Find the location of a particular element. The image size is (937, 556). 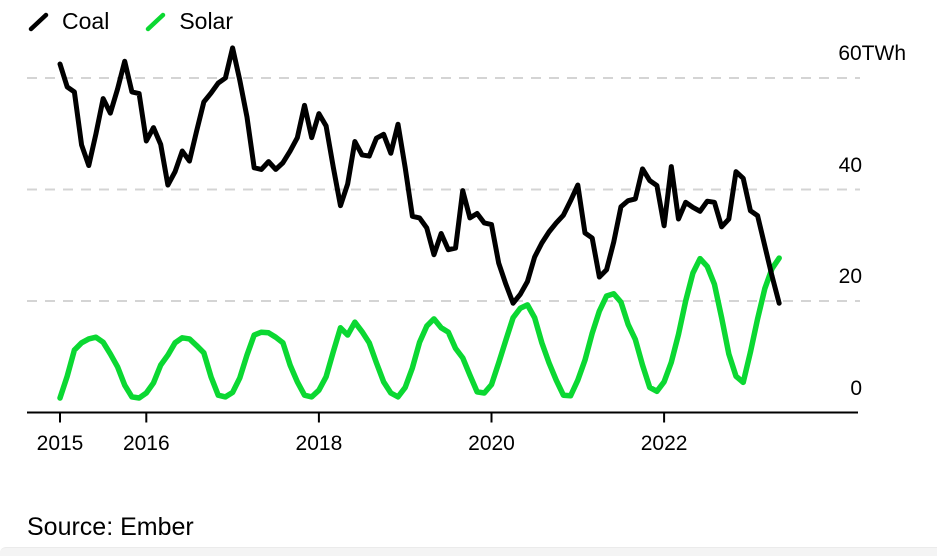

bottom-divider-strip is located at coordinates (468, 551).